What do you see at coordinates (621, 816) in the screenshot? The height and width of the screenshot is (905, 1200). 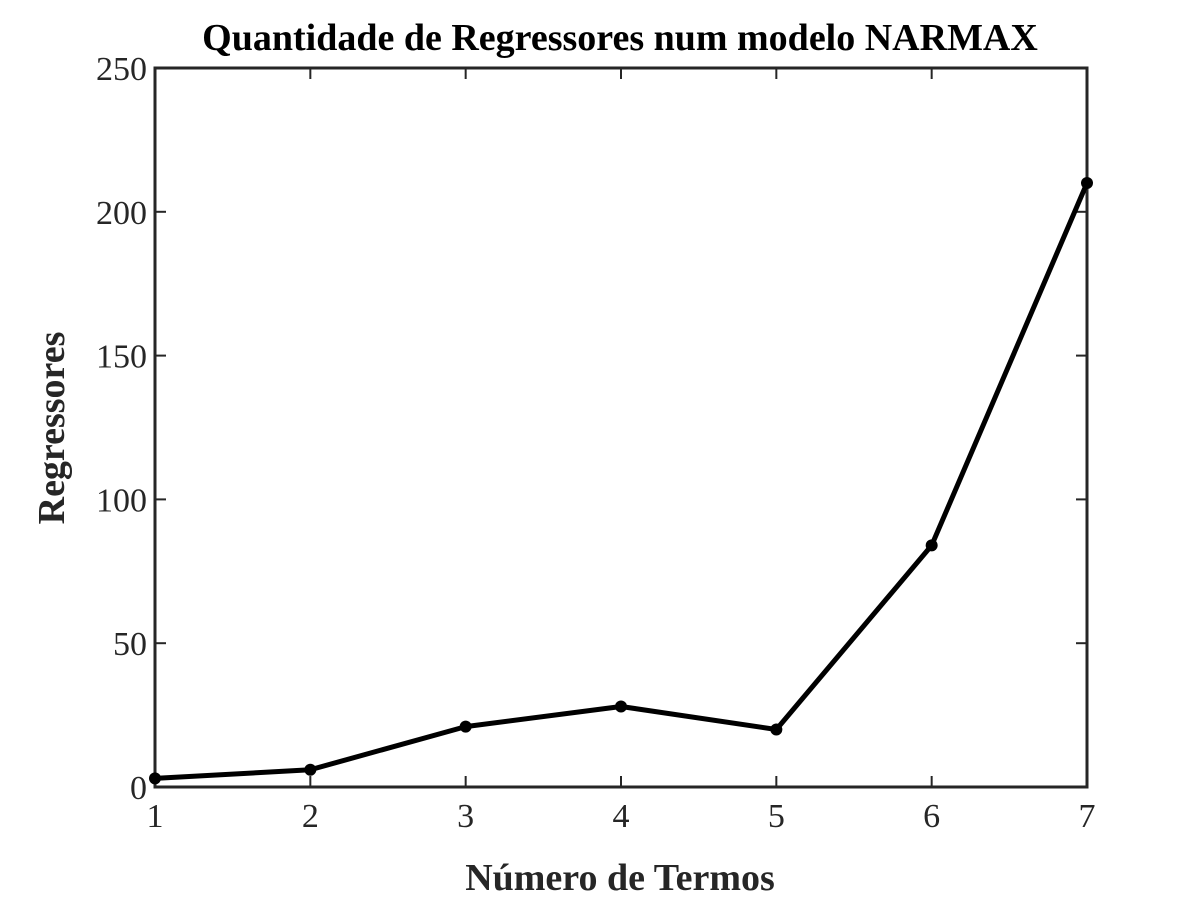 I see `x-tick-label: 4` at bounding box center [621, 816].